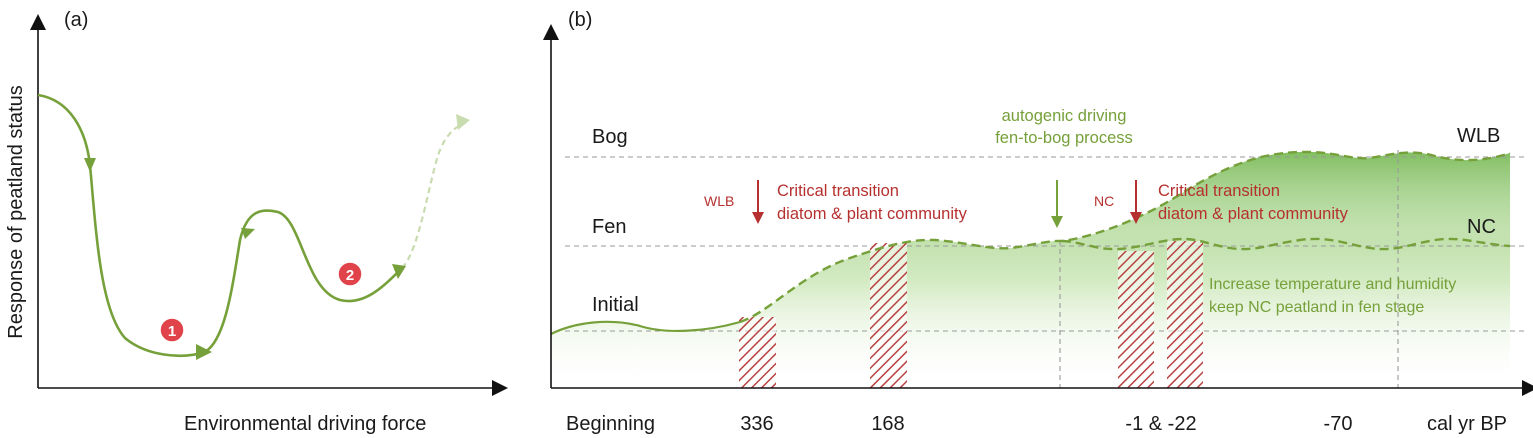  What do you see at coordinates (1160, 424) in the screenshot?
I see `tick-minus1-minus22: -1 & -22` at bounding box center [1160, 424].